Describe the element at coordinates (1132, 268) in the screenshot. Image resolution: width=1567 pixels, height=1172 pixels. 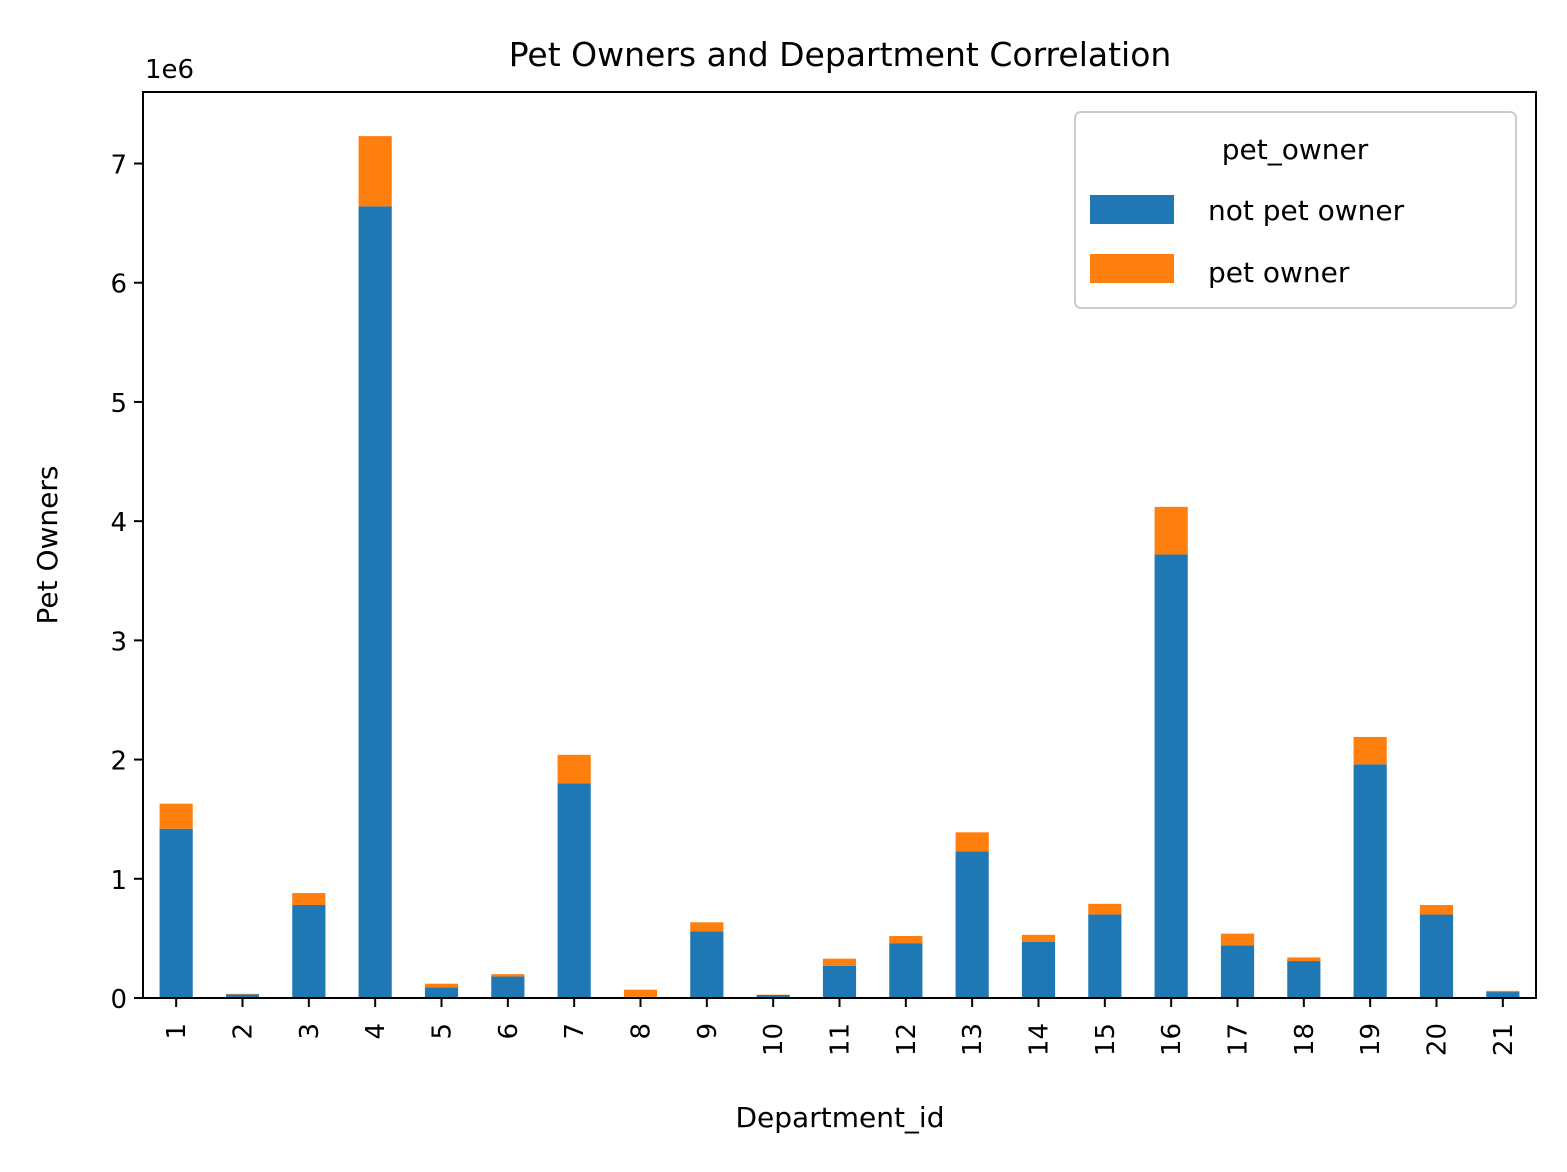
I see `legend-swatch-pet-owner` at that location.